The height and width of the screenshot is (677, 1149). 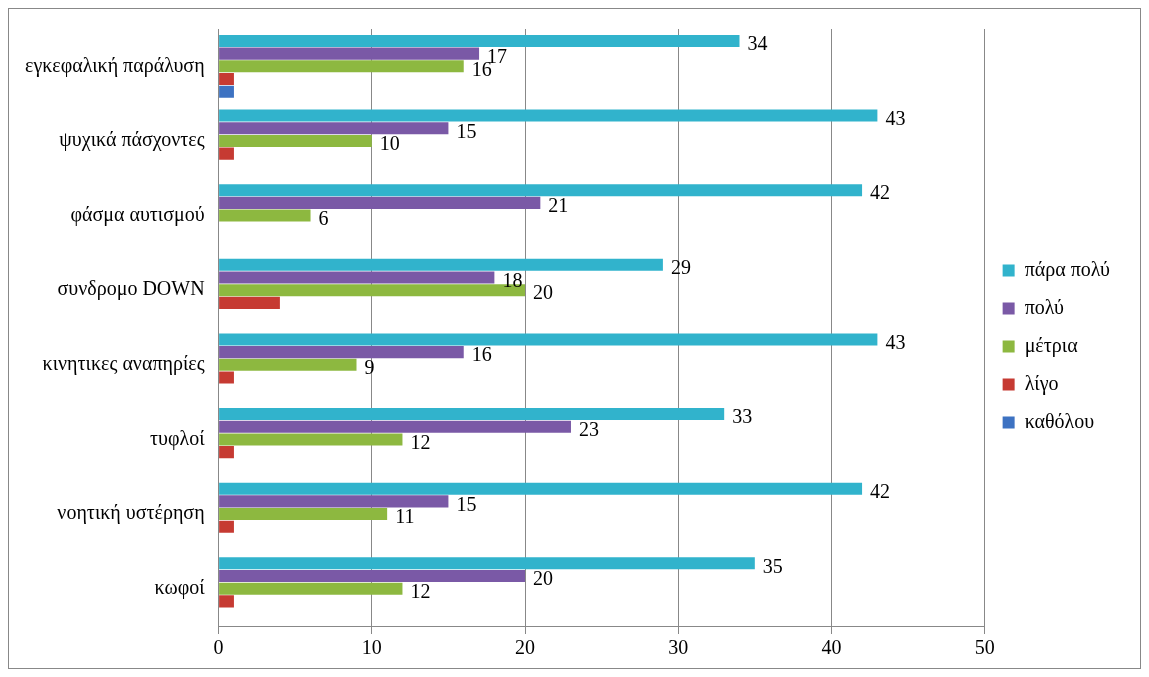 What do you see at coordinates (588, 429) in the screenshot?
I see `data-label: 23` at bounding box center [588, 429].